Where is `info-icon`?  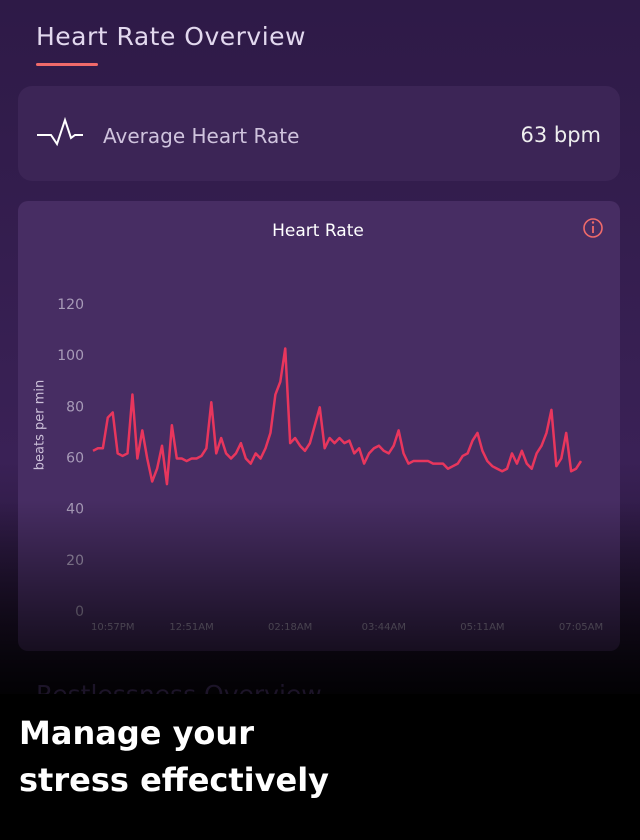
info-icon is located at coordinates (593, 228).